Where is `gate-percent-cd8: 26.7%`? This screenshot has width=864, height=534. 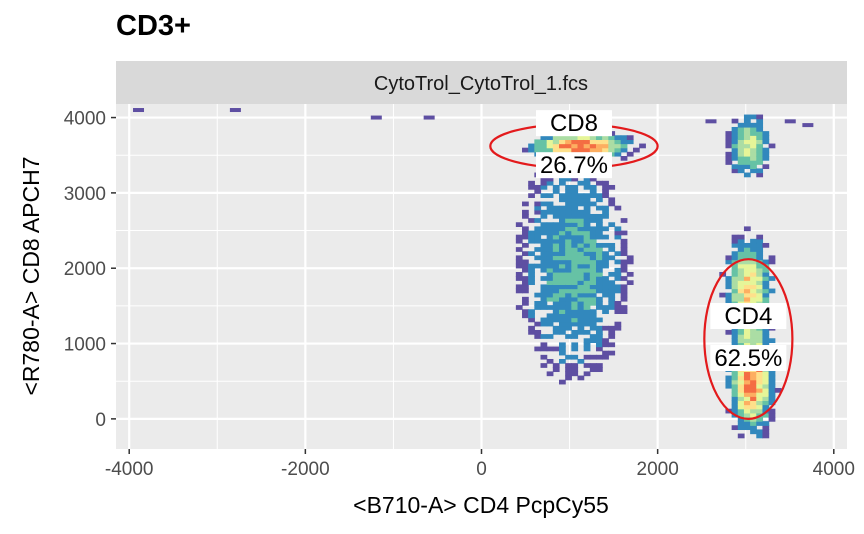
gate-percent-cd8: 26.7% is located at coordinates (574, 165).